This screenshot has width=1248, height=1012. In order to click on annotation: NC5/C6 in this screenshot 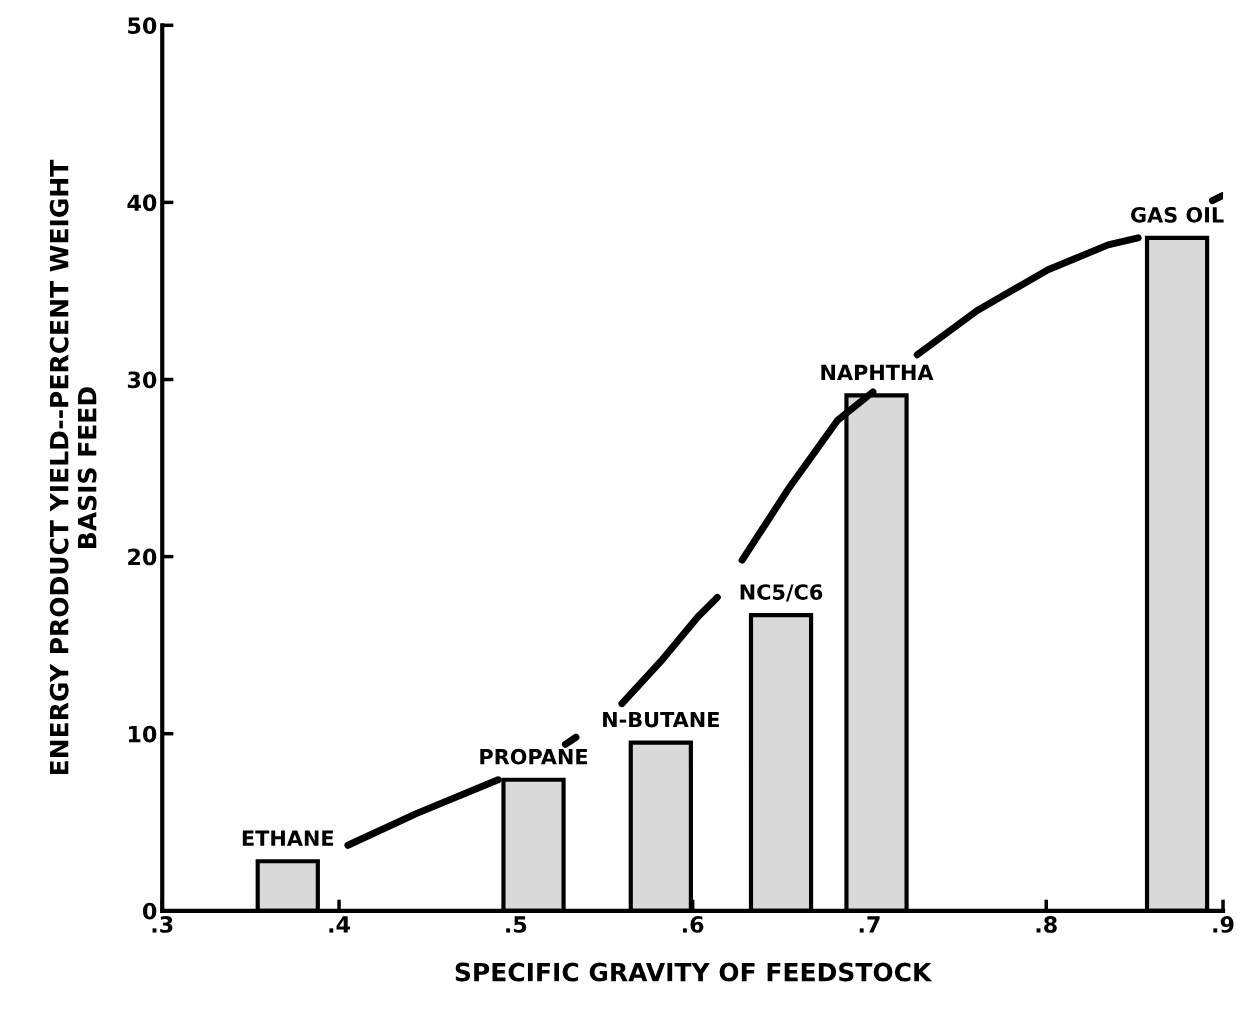, I will do `click(781, 593)`.